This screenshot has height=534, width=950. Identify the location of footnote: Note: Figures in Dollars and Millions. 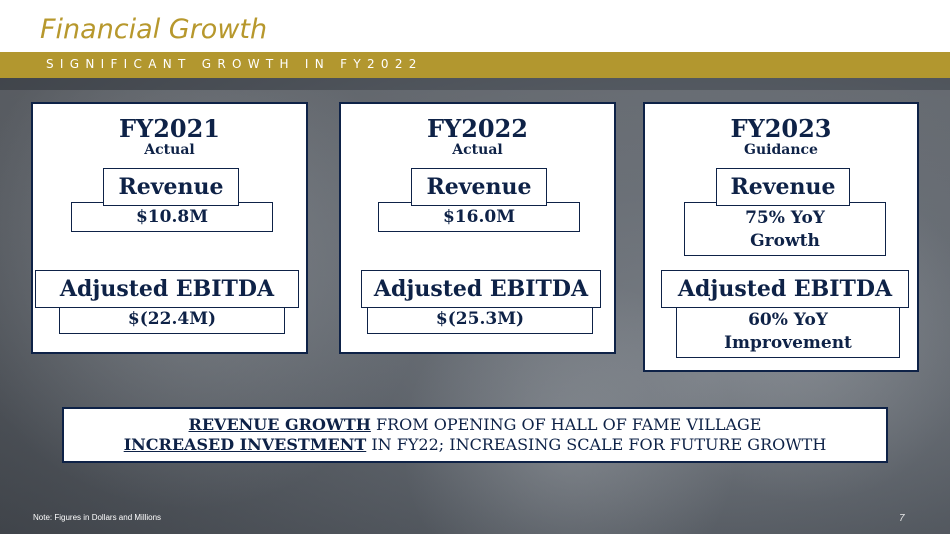
(97, 517).